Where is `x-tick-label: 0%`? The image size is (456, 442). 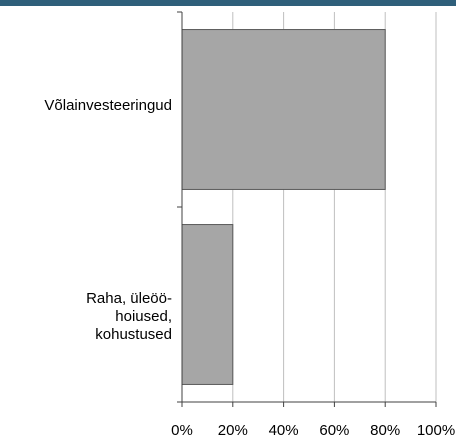 x-tick-label: 0% is located at coordinates (182, 430).